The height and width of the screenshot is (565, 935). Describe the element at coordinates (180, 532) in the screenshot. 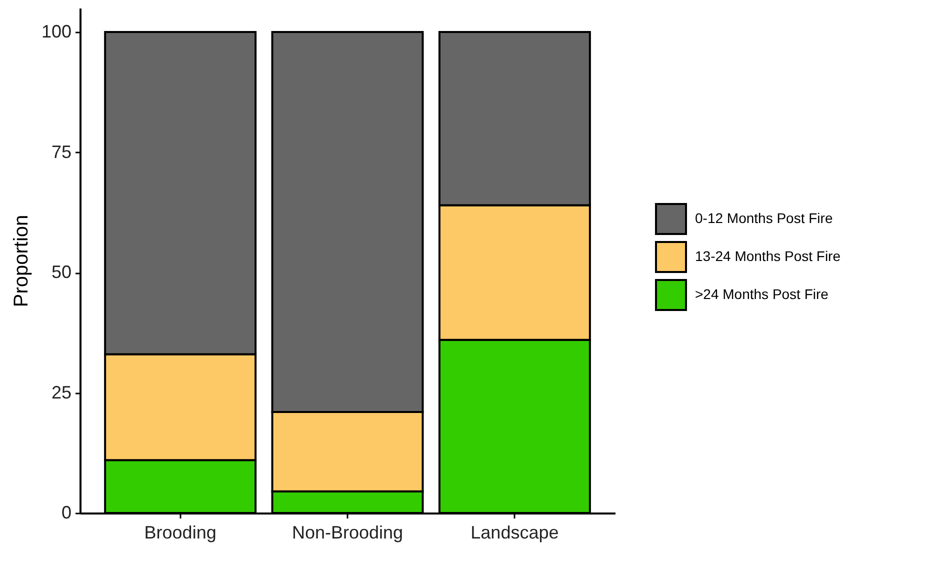

I see `x-tick-label: Brooding` at that location.